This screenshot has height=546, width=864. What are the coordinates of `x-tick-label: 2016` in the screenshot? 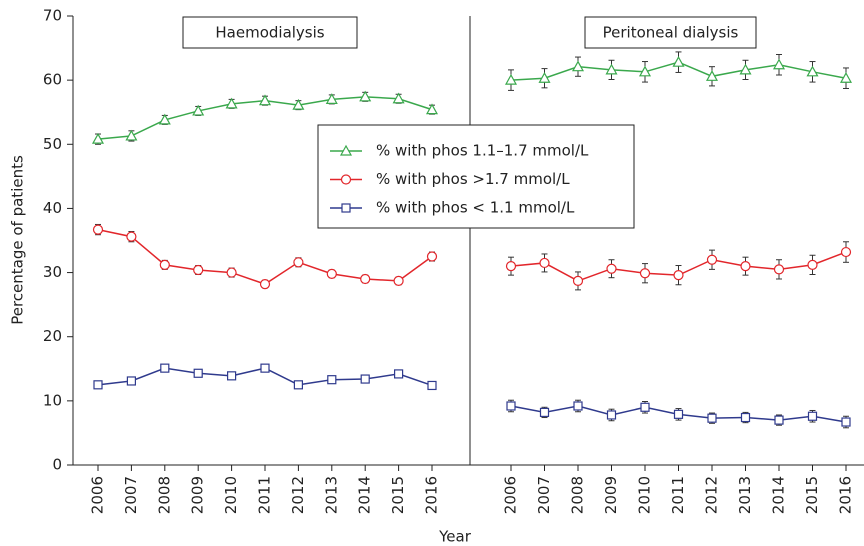 It's located at (846, 495).